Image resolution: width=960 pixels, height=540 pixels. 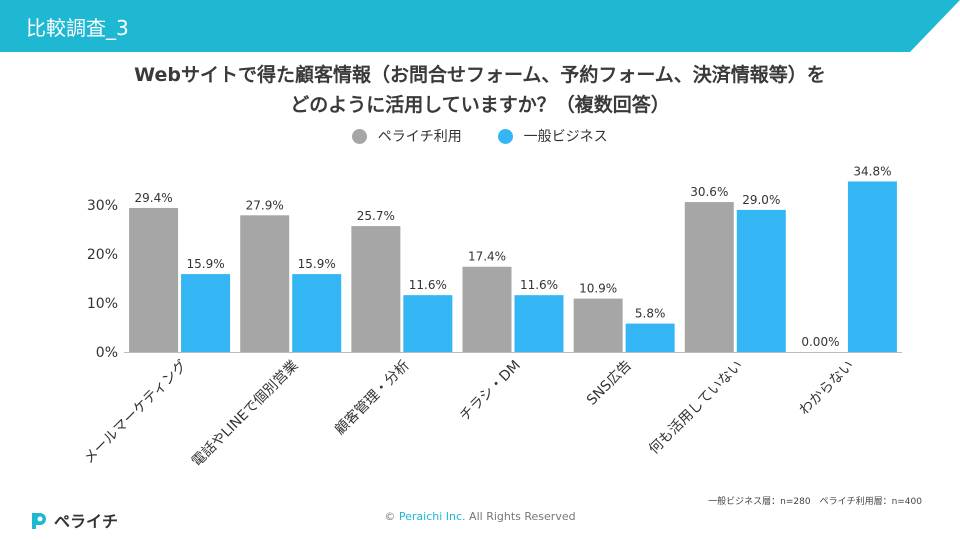 I want to click on x-tick-label: メールマーケティング, so click(x=136, y=413).